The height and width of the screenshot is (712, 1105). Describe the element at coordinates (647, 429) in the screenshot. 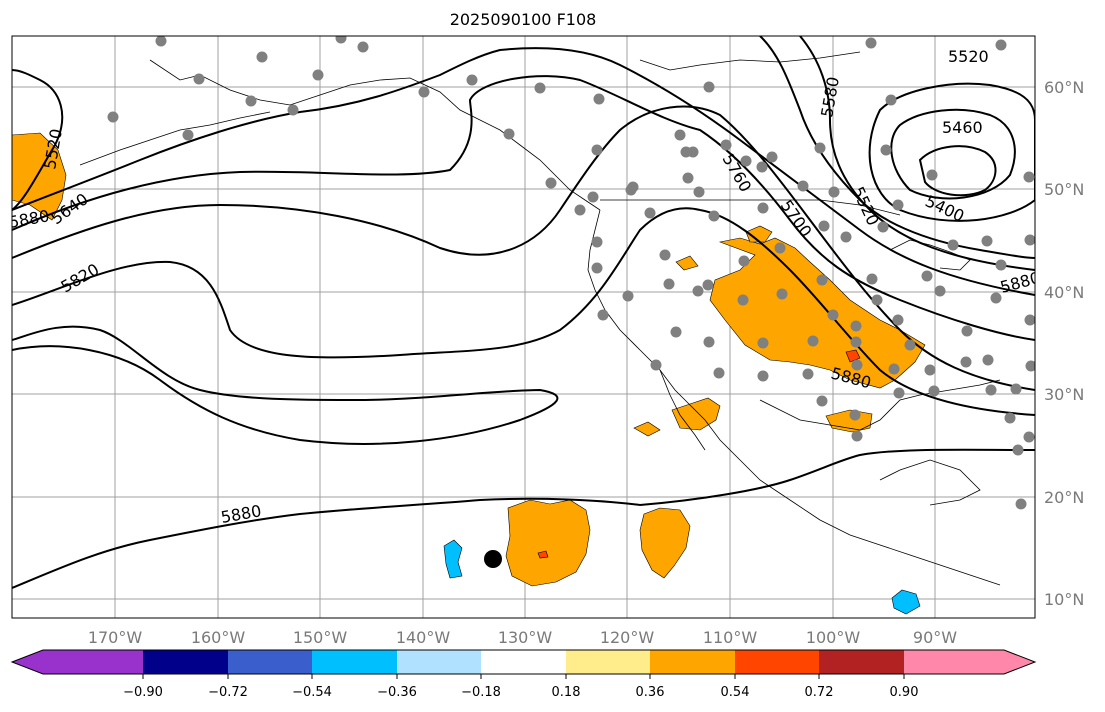

I see `anomaly-area-baja-tip` at that location.